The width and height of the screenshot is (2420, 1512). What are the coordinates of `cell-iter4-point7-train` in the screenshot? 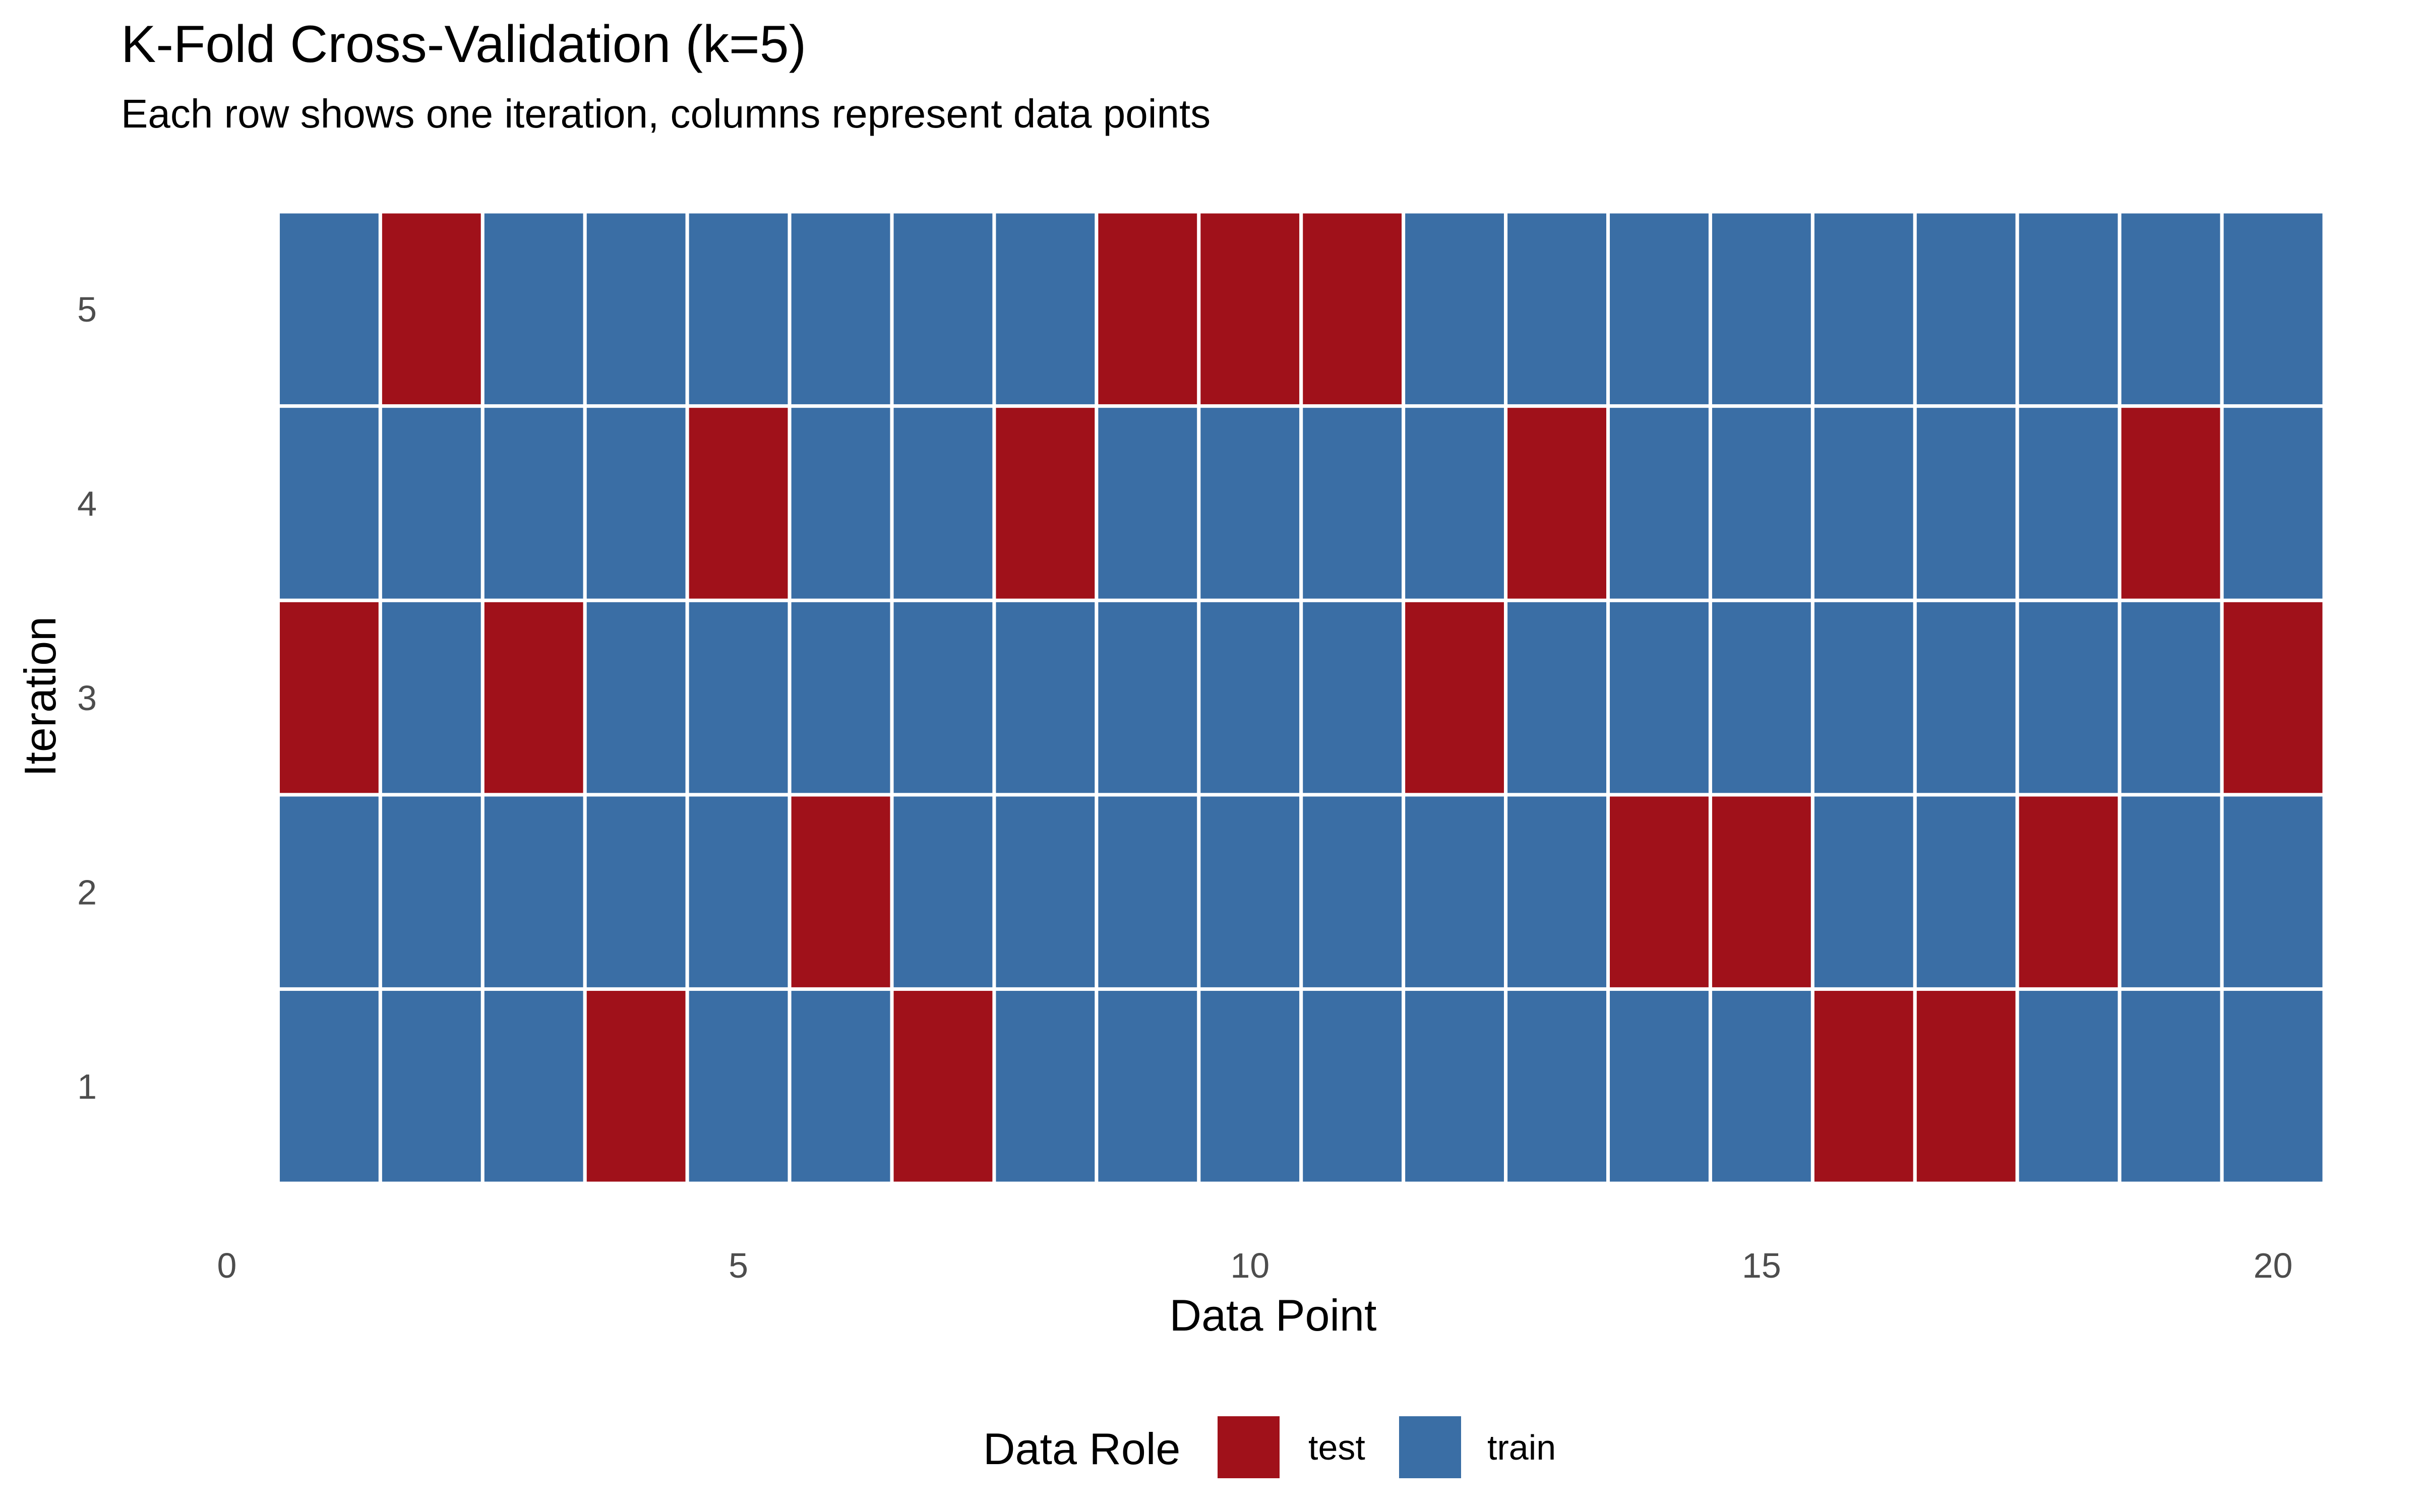 It's located at (943, 503).